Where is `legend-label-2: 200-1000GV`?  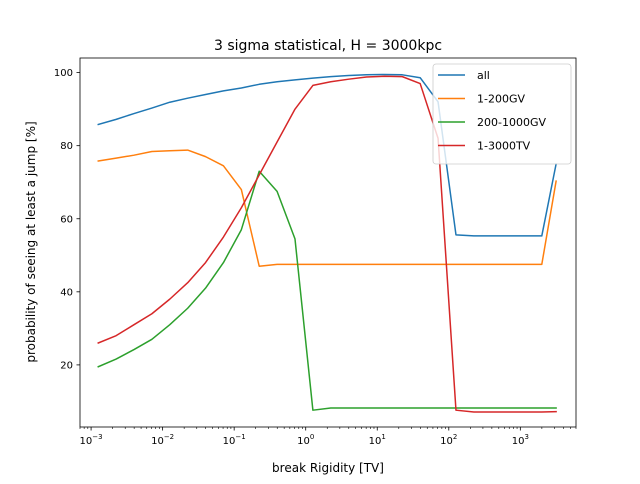 legend-label-2: 200-1000GV is located at coordinates (511, 122).